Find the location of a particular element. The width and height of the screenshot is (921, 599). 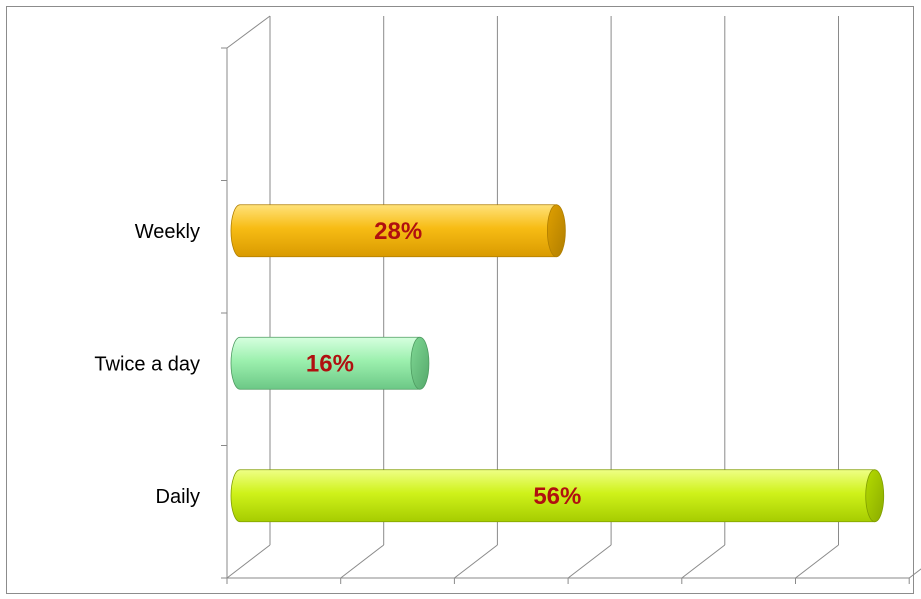

category-label: Weekly is located at coordinates (167, 232).